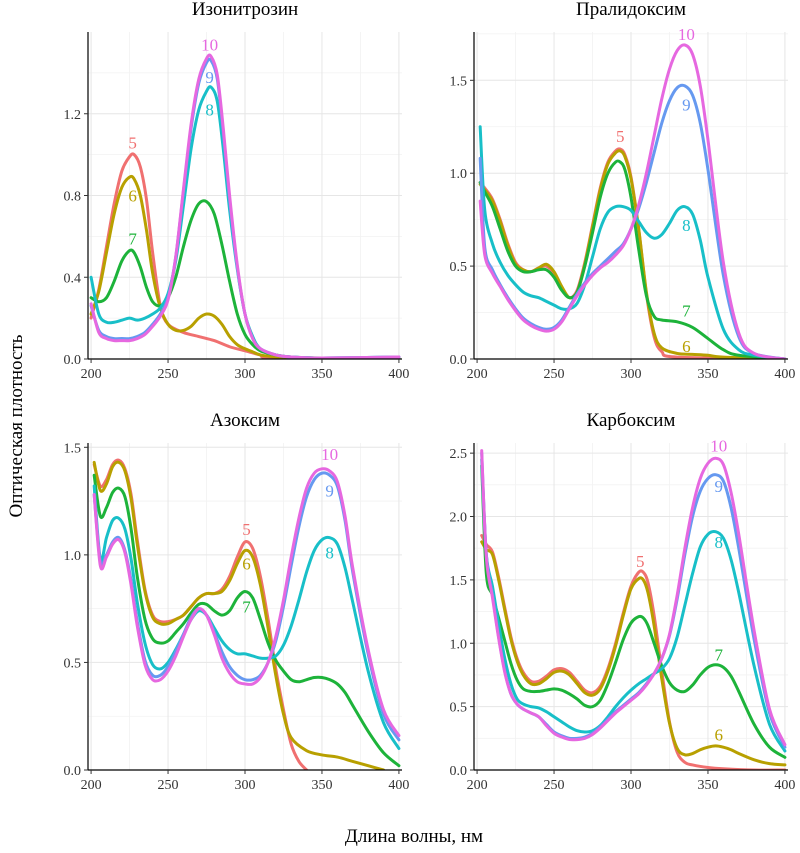 Image resolution: width=800 pixels, height=853 pixels. What do you see at coordinates (73, 197) in the screenshot?
I see `y-tick-label: 0.8` at bounding box center [73, 197].